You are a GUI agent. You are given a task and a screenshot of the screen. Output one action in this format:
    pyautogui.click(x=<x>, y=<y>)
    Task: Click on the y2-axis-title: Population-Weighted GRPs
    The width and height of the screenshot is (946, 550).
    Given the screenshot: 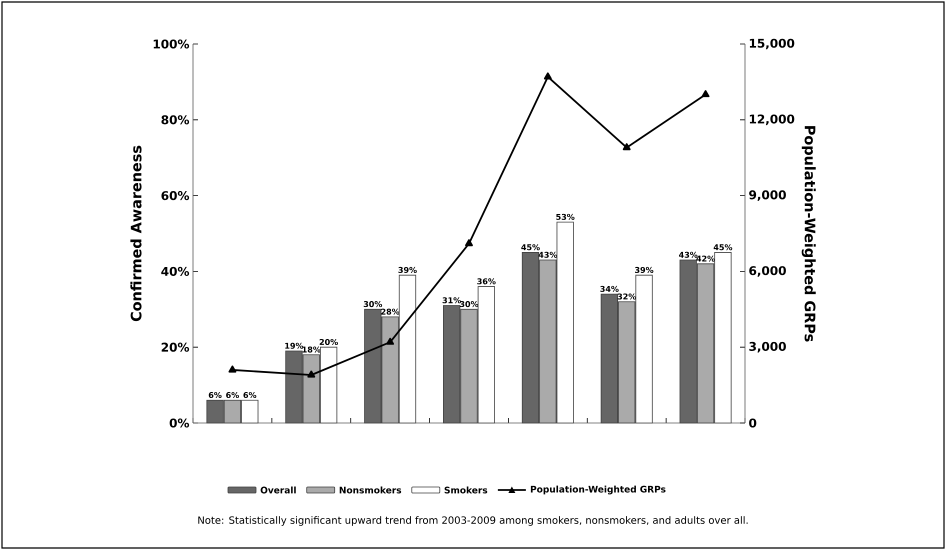 What is the action you would take?
    pyautogui.click(x=809, y=234)
    